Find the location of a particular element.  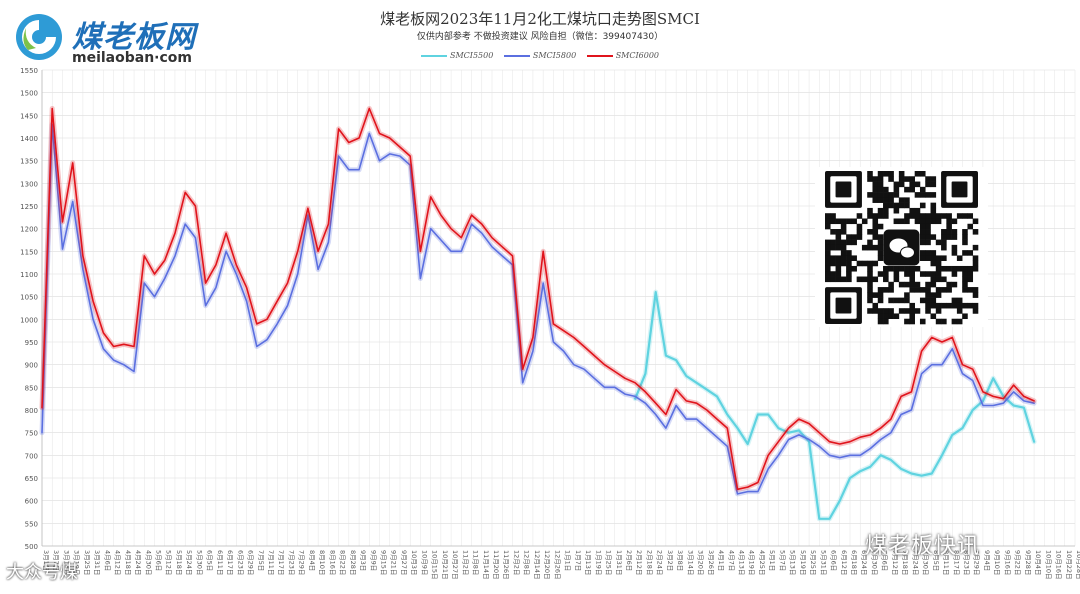

x-tick-label: 3月13日 is located at coordinates (66, 562).